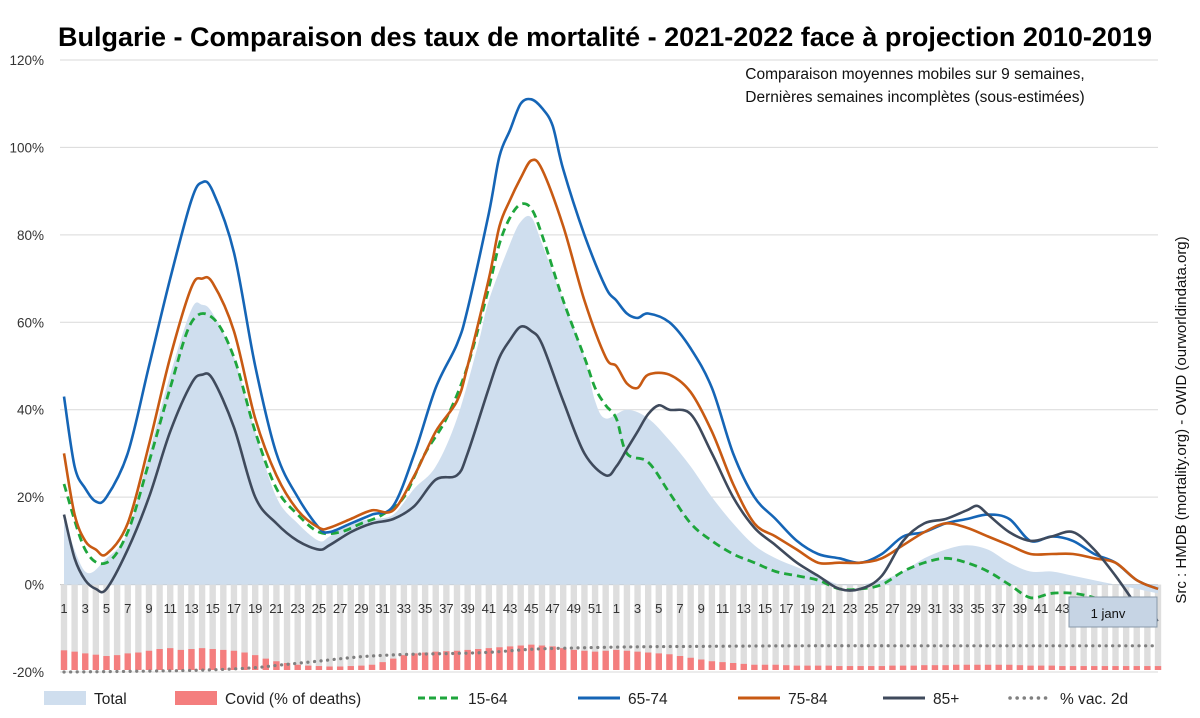 This screenshot has height=718, width=1200. What do you see at coordinates (574, 608) in the screenshot?
I see `x-tick-label: 49` at bounding box center [574, 608].